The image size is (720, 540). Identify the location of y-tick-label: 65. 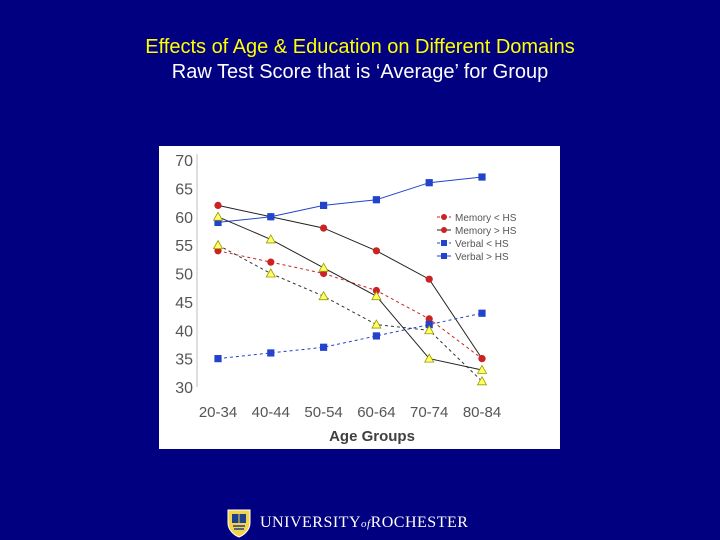
(184, 189).